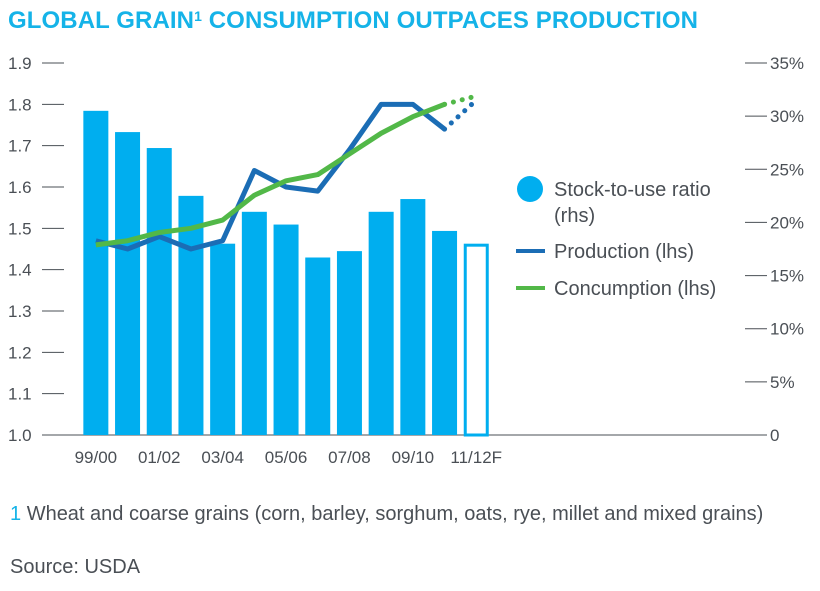  What do you see at coordinates (476, 340) in the screenshot?
I see `bar-forecast-11/12F` at bounding box center [476, 340].